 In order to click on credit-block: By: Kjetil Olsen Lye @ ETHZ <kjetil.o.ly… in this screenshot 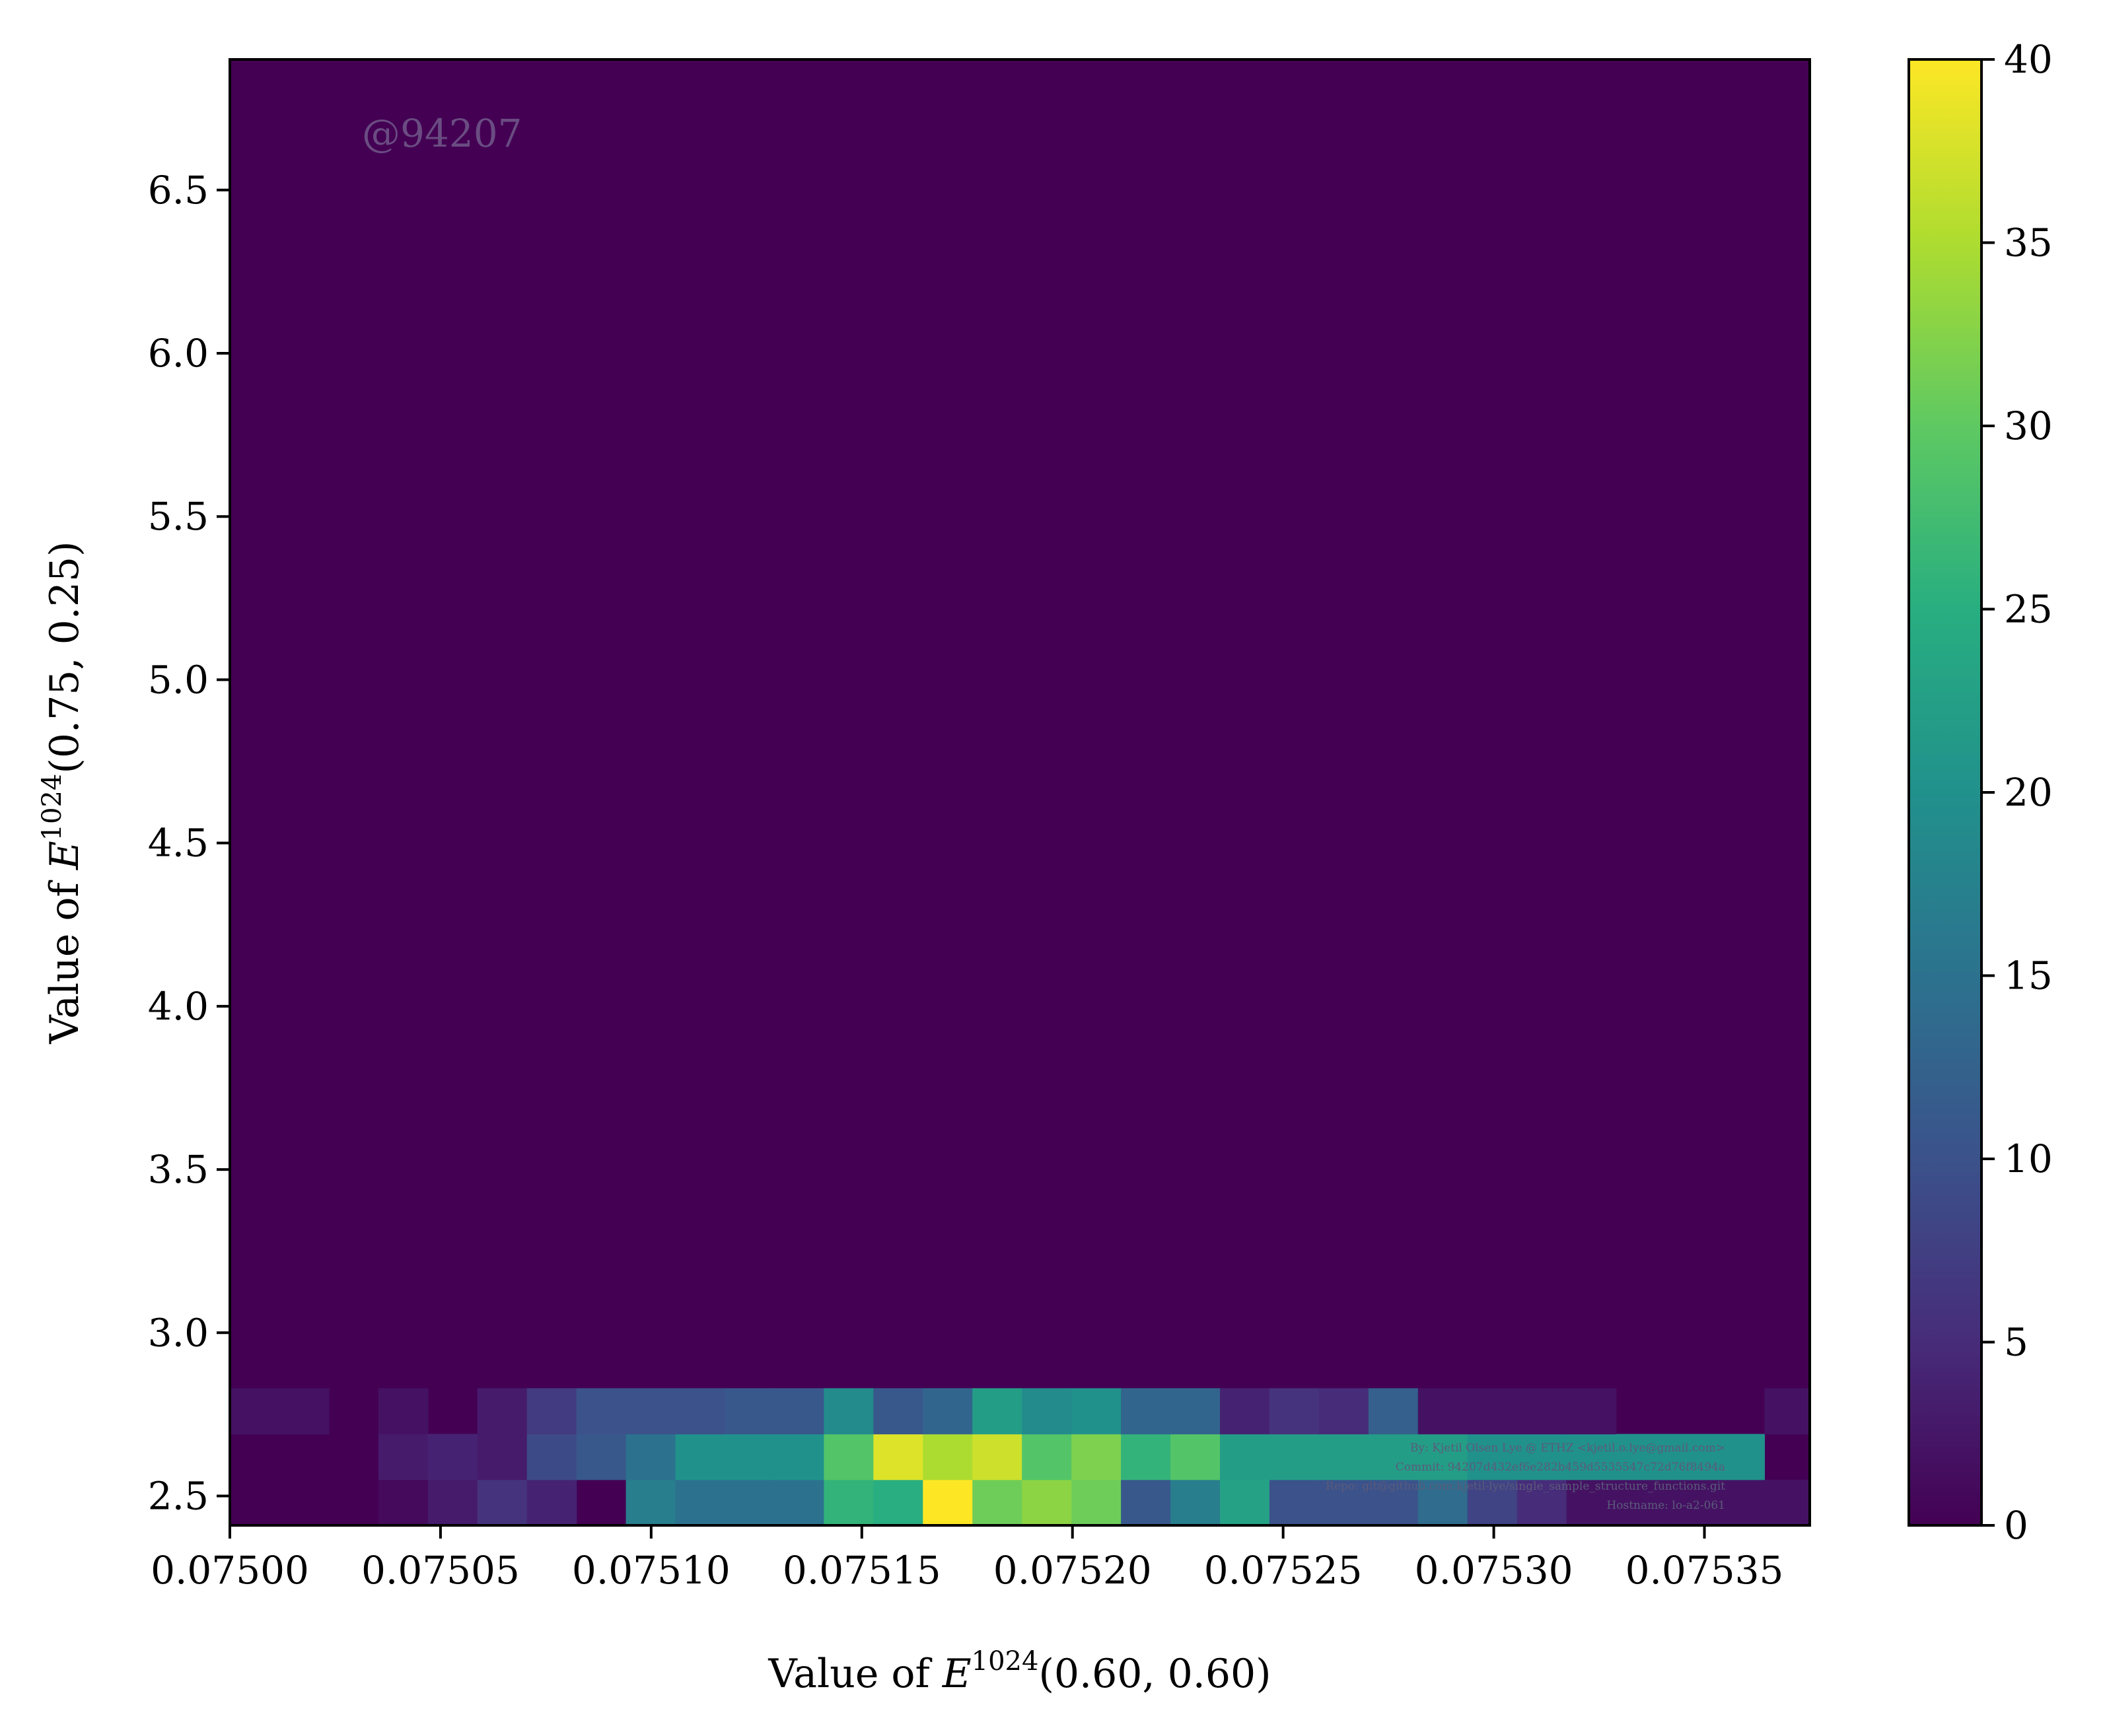, I will do `click(1525, 1476)`.